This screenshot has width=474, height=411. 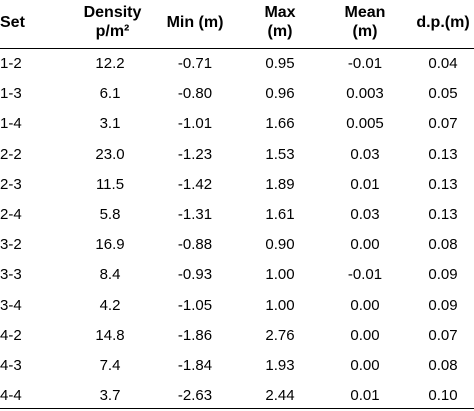 What do you see at coordinates (110, 184) in the screenshot?
I see `cell-density: 11.5` at bounding box center [110, 184].